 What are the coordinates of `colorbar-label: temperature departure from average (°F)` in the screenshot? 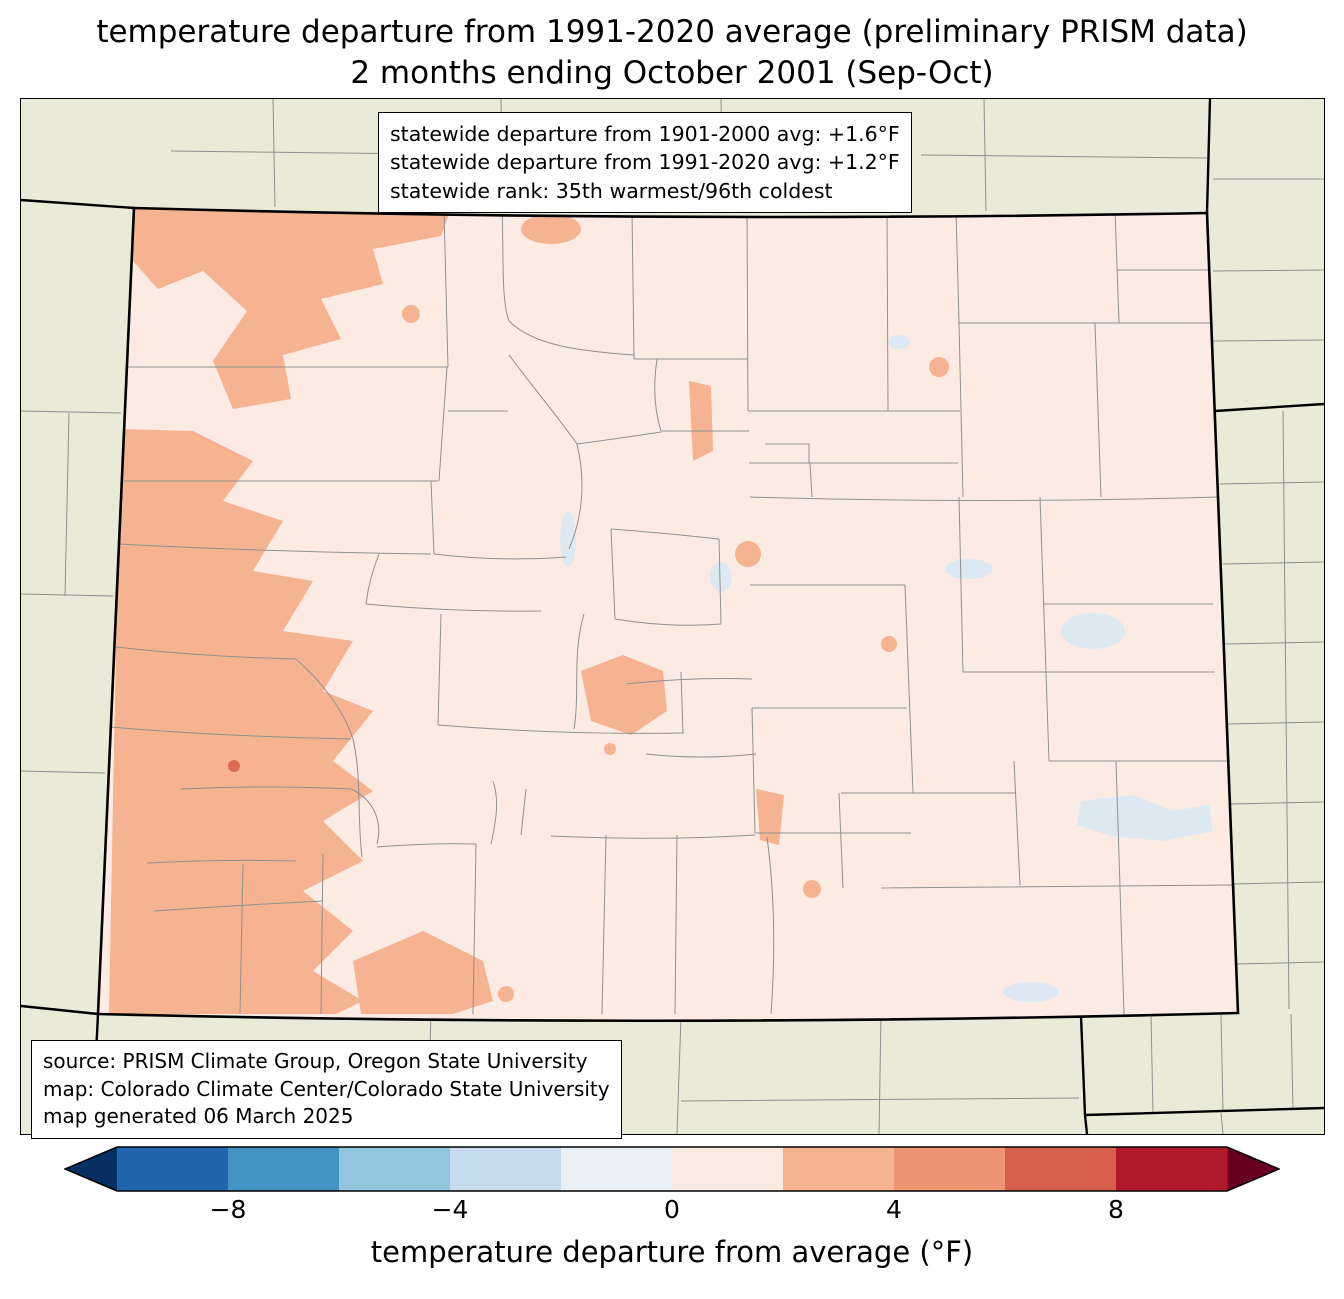 It's located at (672, 1252).